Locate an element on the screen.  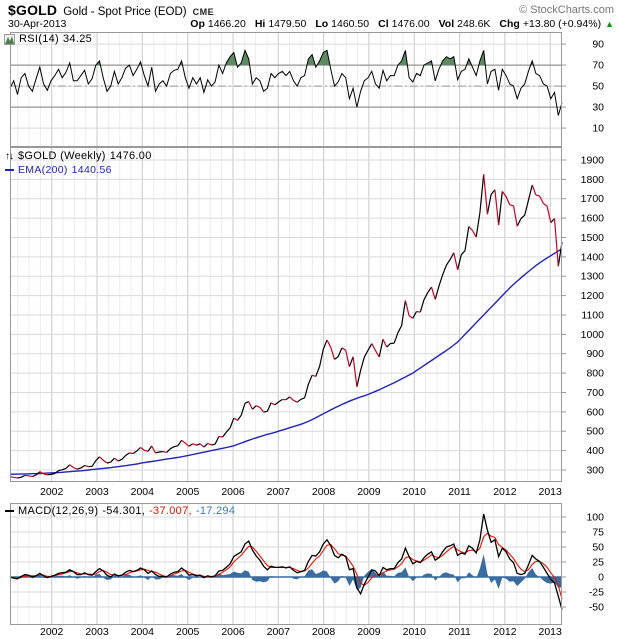
volume-label: Vol is located at coordinates (446, 24).